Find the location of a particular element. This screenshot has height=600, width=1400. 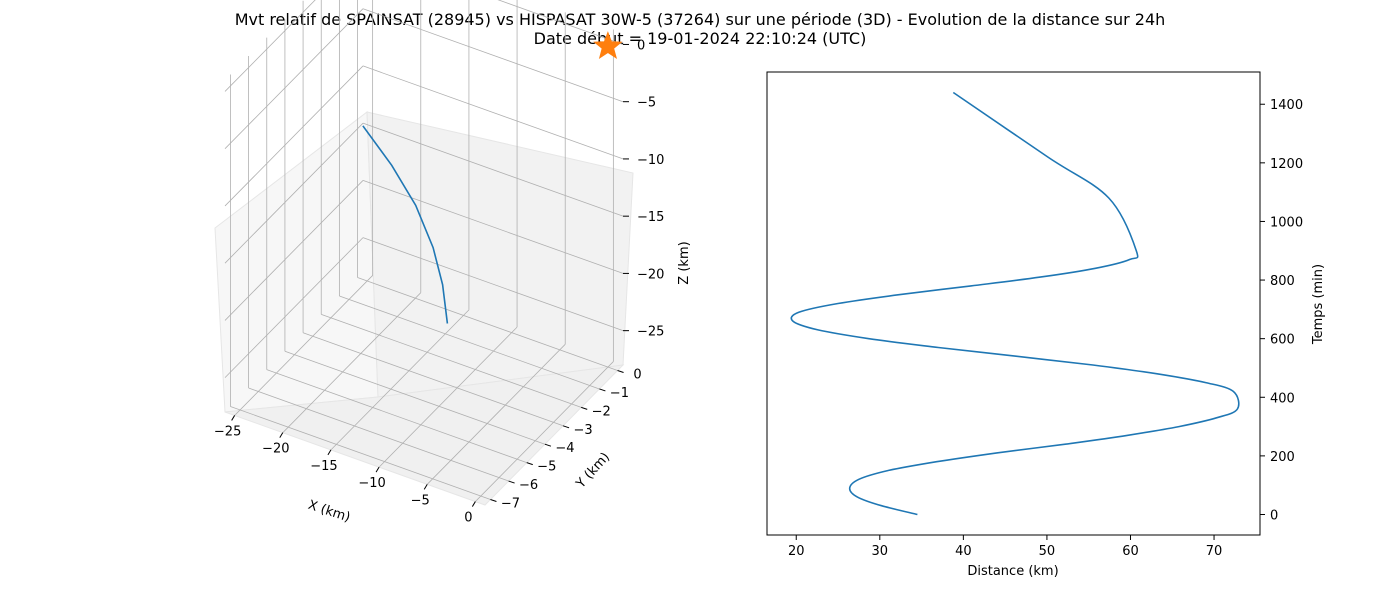

y2d-tick-label: 400 is located at coordinates (1282, 398).